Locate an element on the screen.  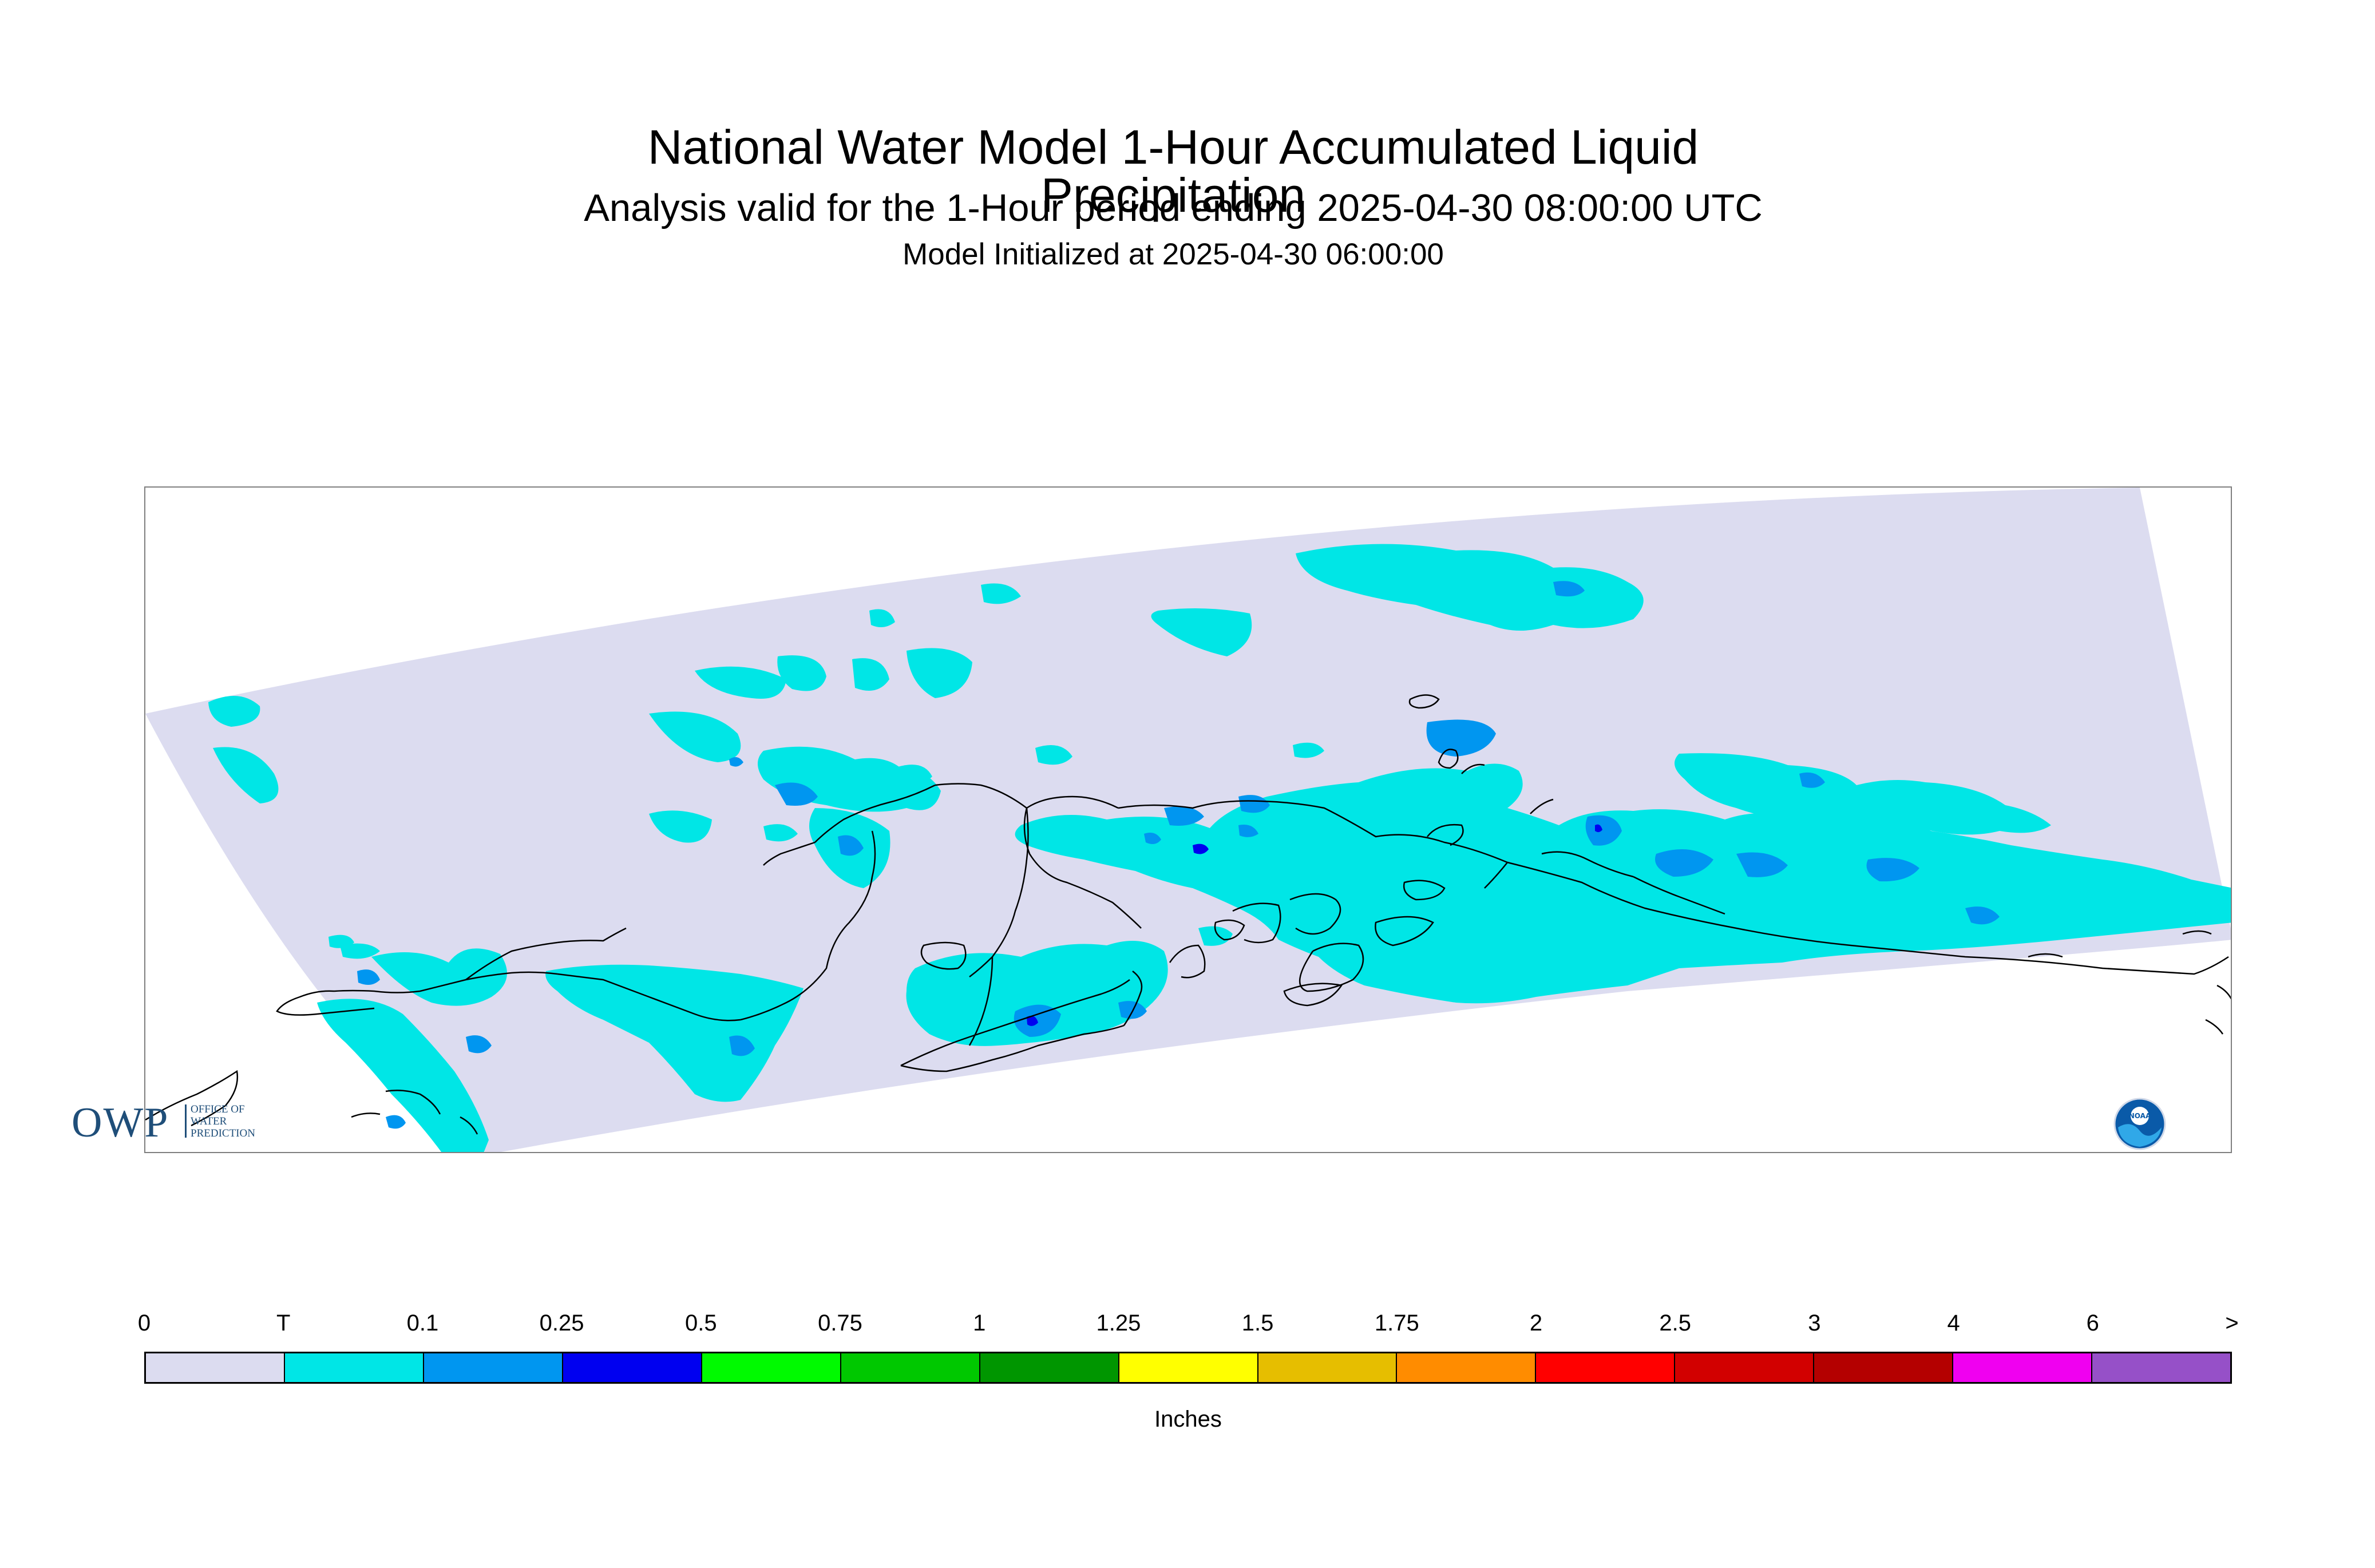
owp-logo: OWP OFFICE OF WATER PREDICTION is located at coordinates (186, 1122).